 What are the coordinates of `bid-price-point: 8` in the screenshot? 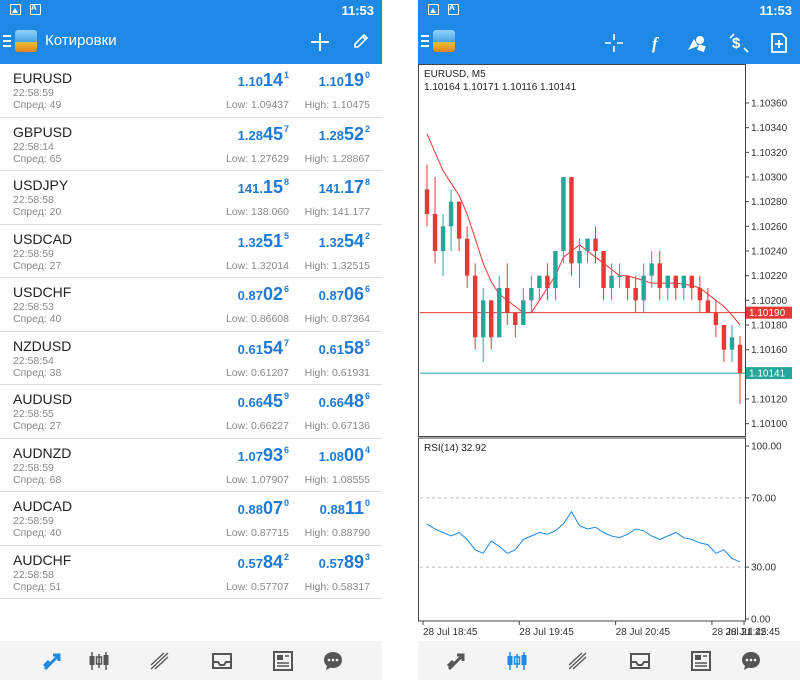 It's located at (286, 182).